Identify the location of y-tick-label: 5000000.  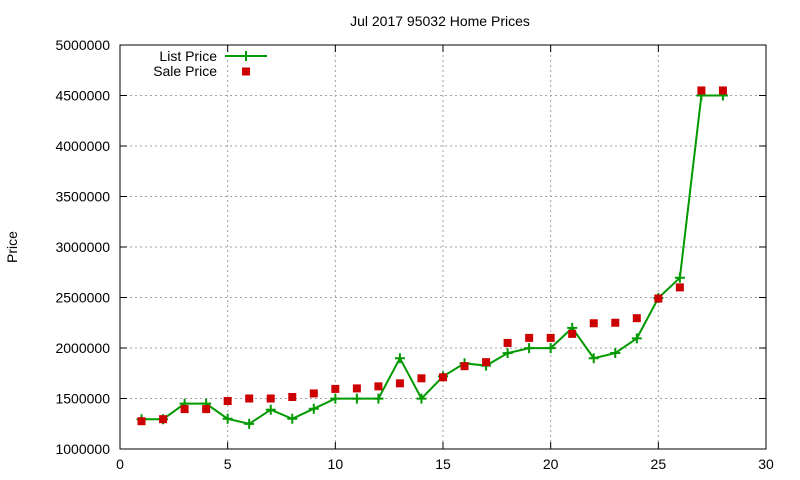
(82, 45).